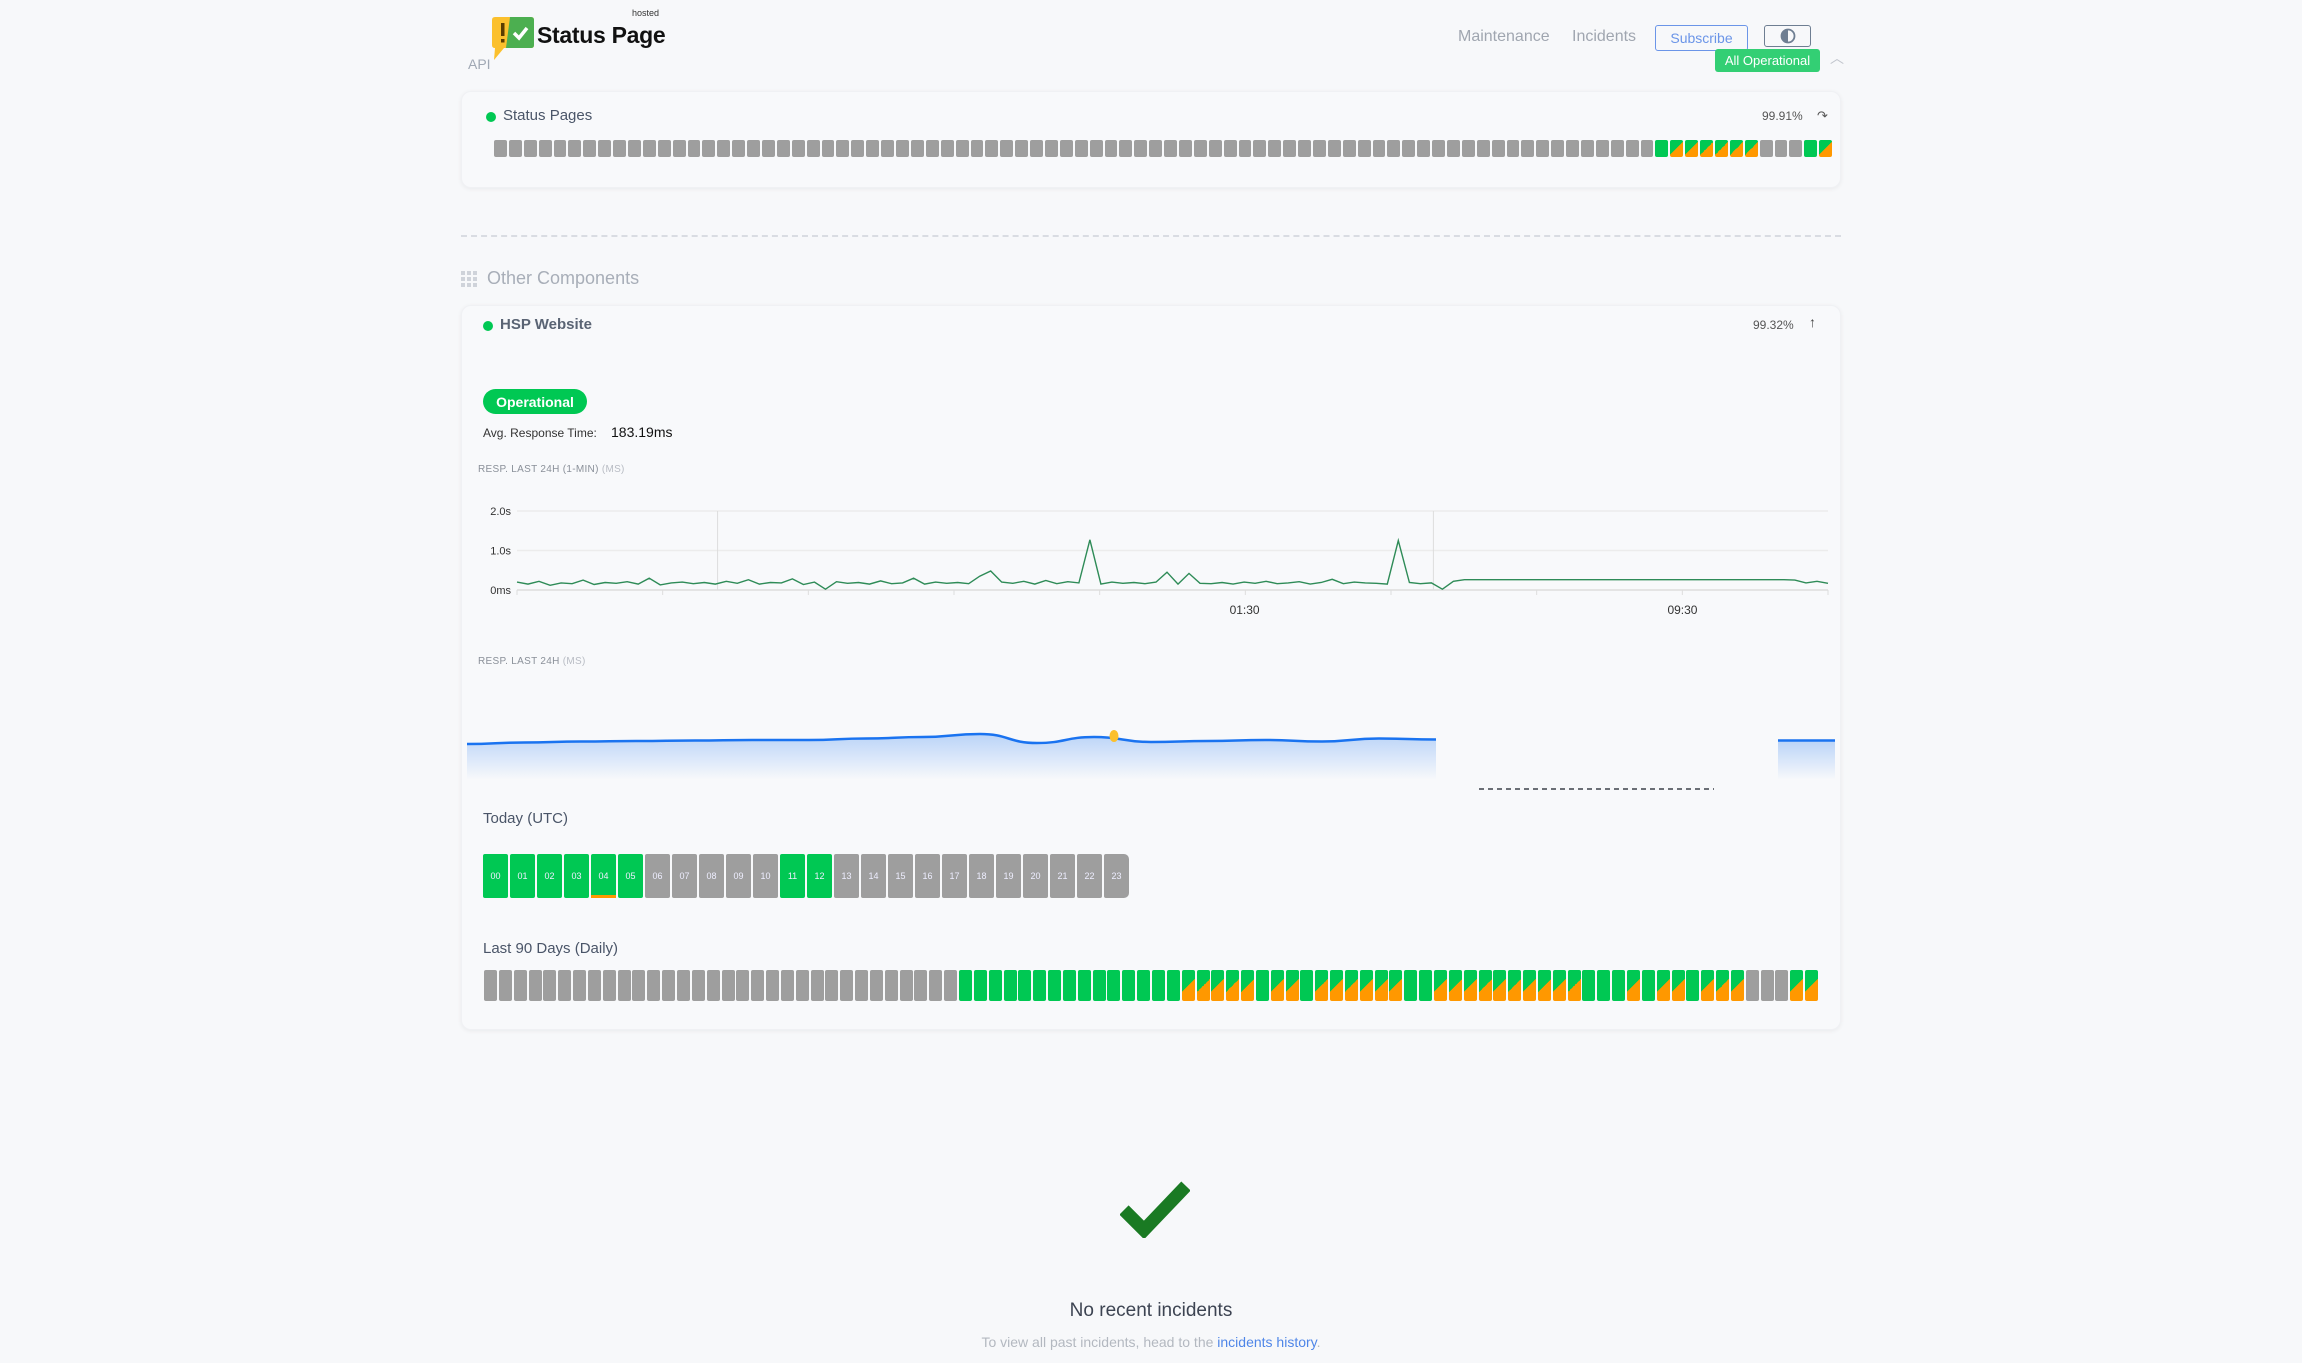 The height and width of the screenshot is (1363, 2302). Describe the element at coordinates (1035, 876) in the screenshot. I see `hour-bar: 20` at that location.